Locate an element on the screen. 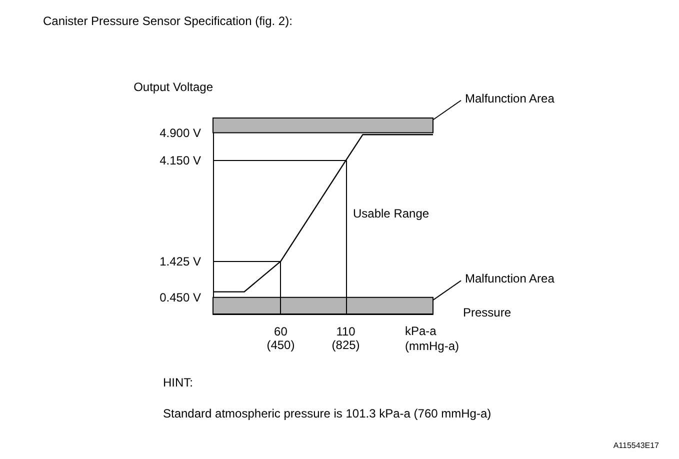 The height and width of the screenshot is (459, 679). y-tick-label: 4.150 V is located at coordinates (180, 161).